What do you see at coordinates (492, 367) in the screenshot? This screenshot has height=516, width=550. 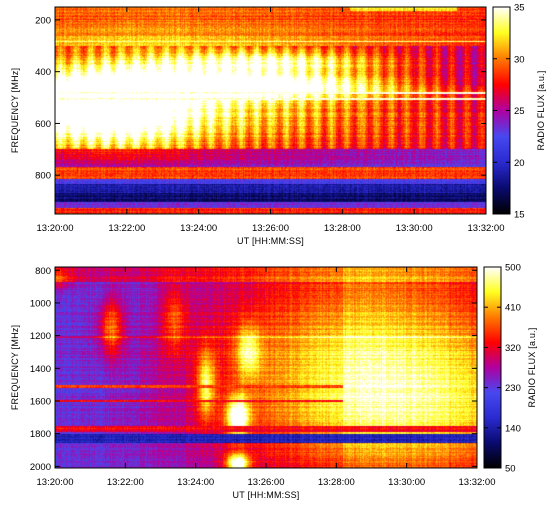 I see `colorbar-bottom` at bounding box center [492, 367].